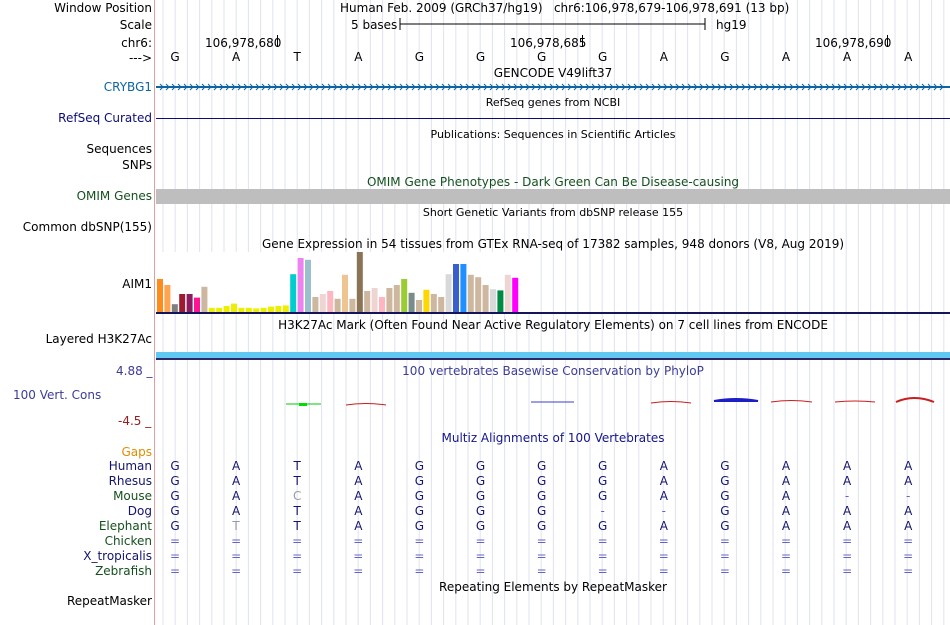 This screenshot has width=950, height=625. I want to click on multiz-gaps-label: Gaps, so click(136, 452).